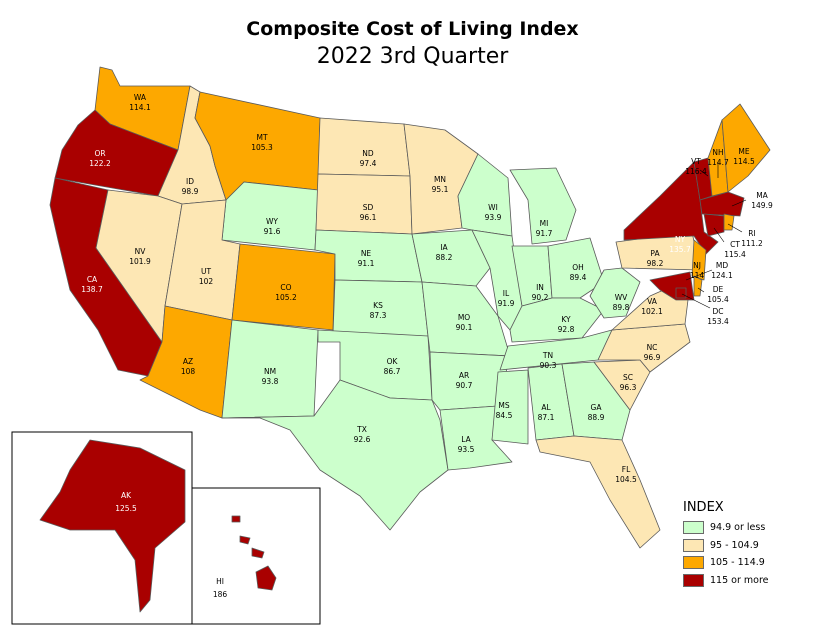 This screenshot has width=825, height=638. I want to click on state-label-HI-name: HI, so click(220, 581).